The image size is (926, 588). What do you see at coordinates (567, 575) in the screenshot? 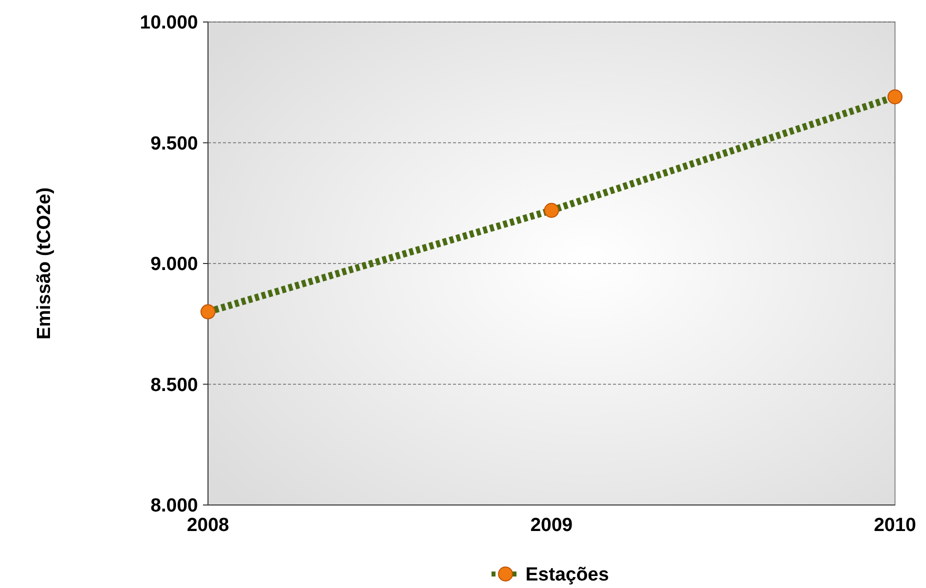
I see `legend-label: Estações` at bounding box center [567, 575].